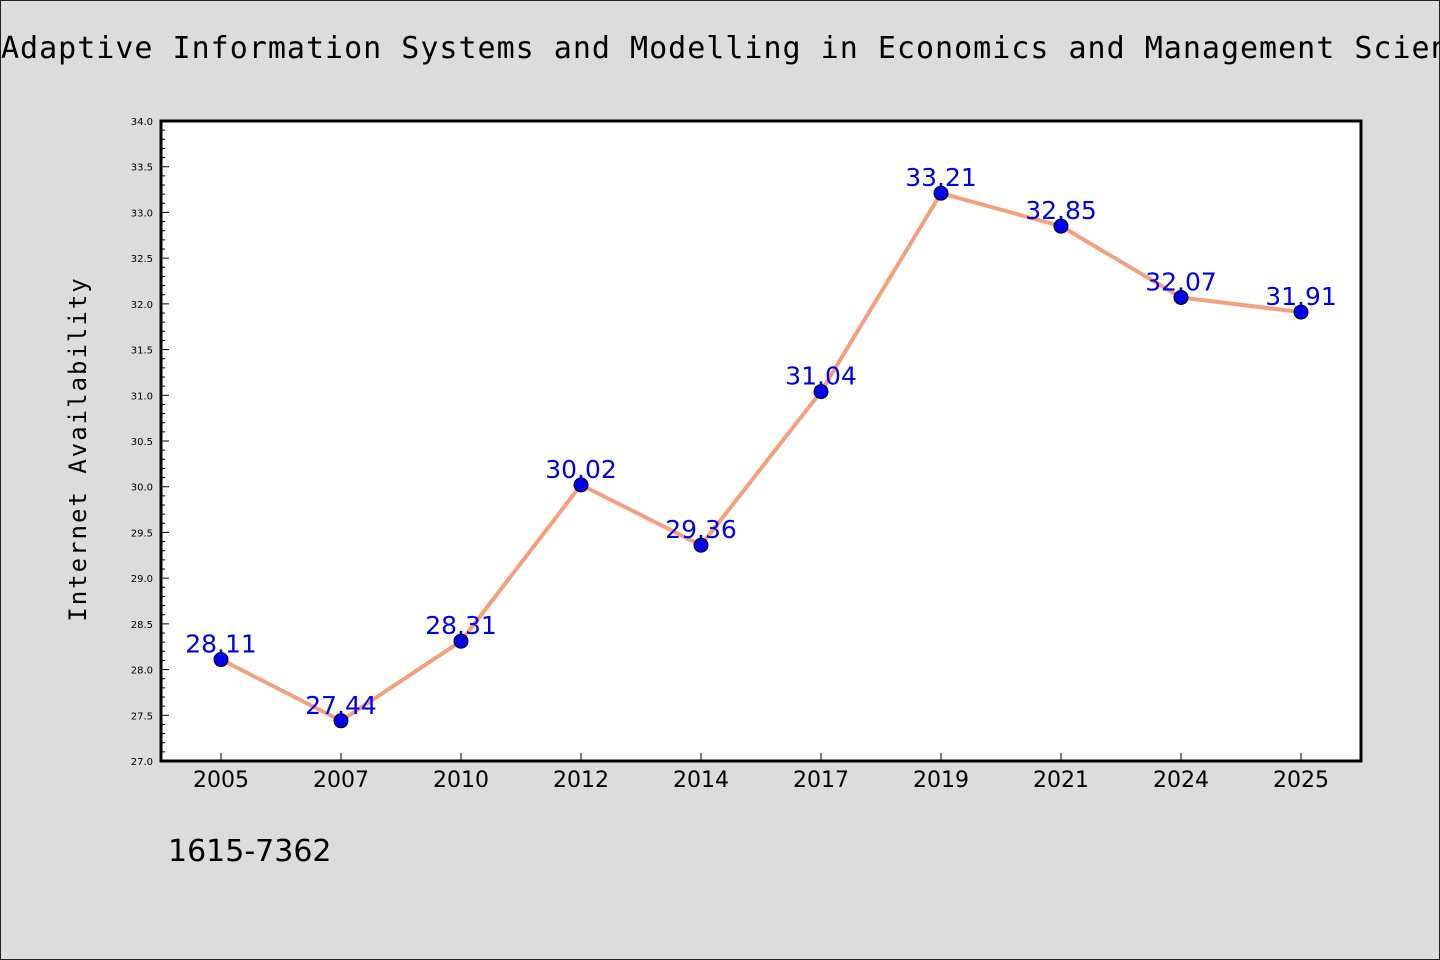 This screenshot has width=1440, height=960. What do you see at coordinates (142, 716) in the screenshot?
I see `y-tick-label: 27.5` at bounding box center [142, 716].